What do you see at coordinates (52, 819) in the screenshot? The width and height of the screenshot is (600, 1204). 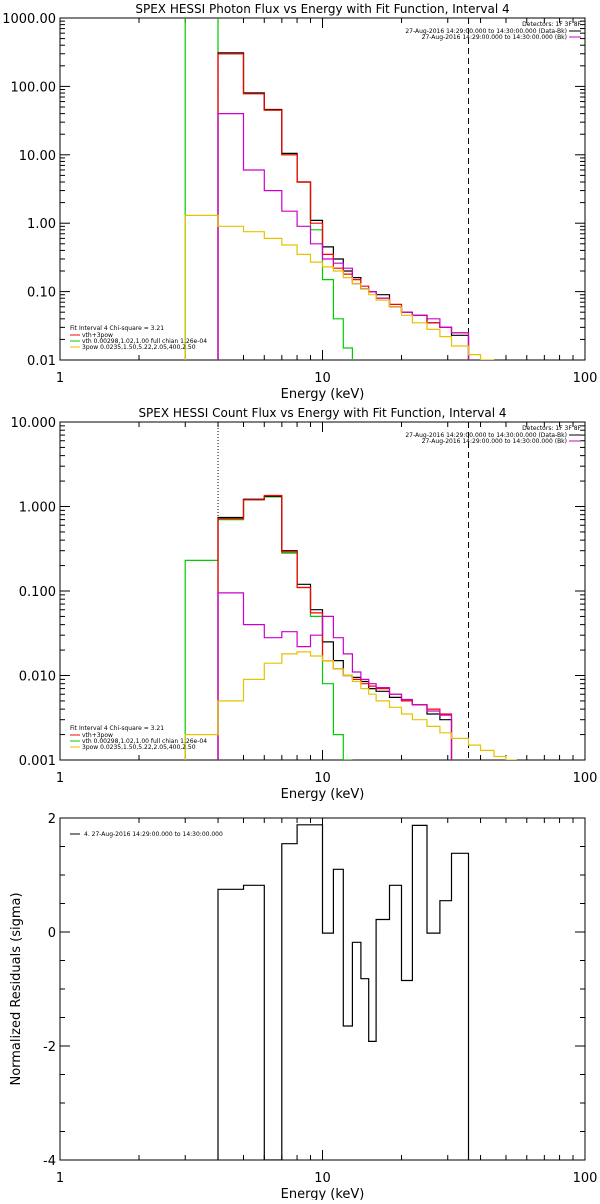 I see `y-tick-label: 2` at bounding box center [52, 819].